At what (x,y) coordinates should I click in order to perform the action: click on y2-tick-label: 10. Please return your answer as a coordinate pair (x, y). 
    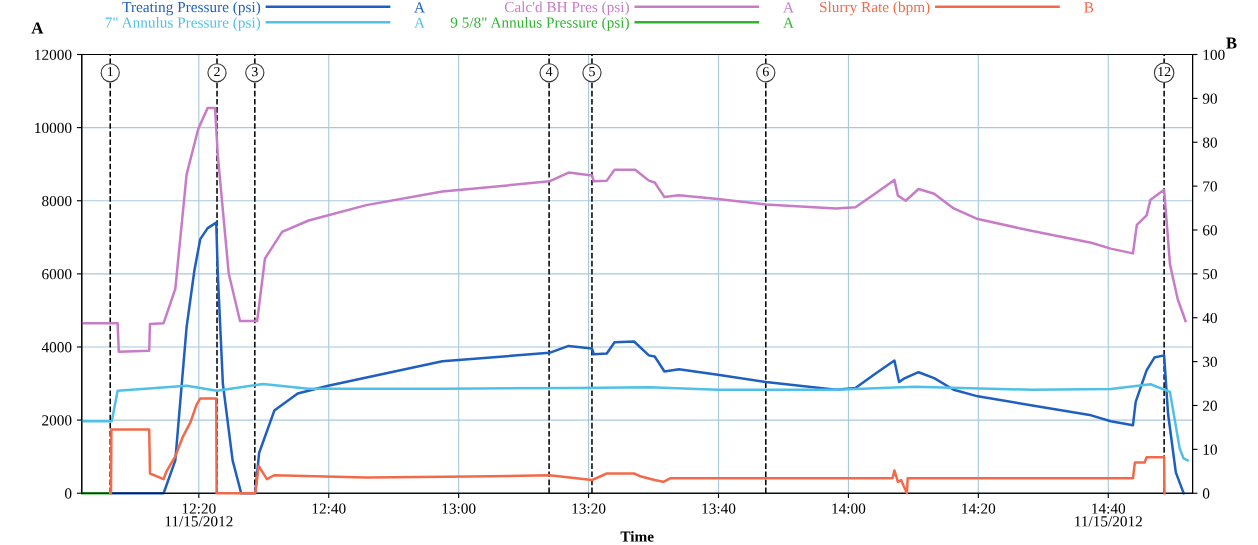
    Looking at the image, I should click on (1210, 449).